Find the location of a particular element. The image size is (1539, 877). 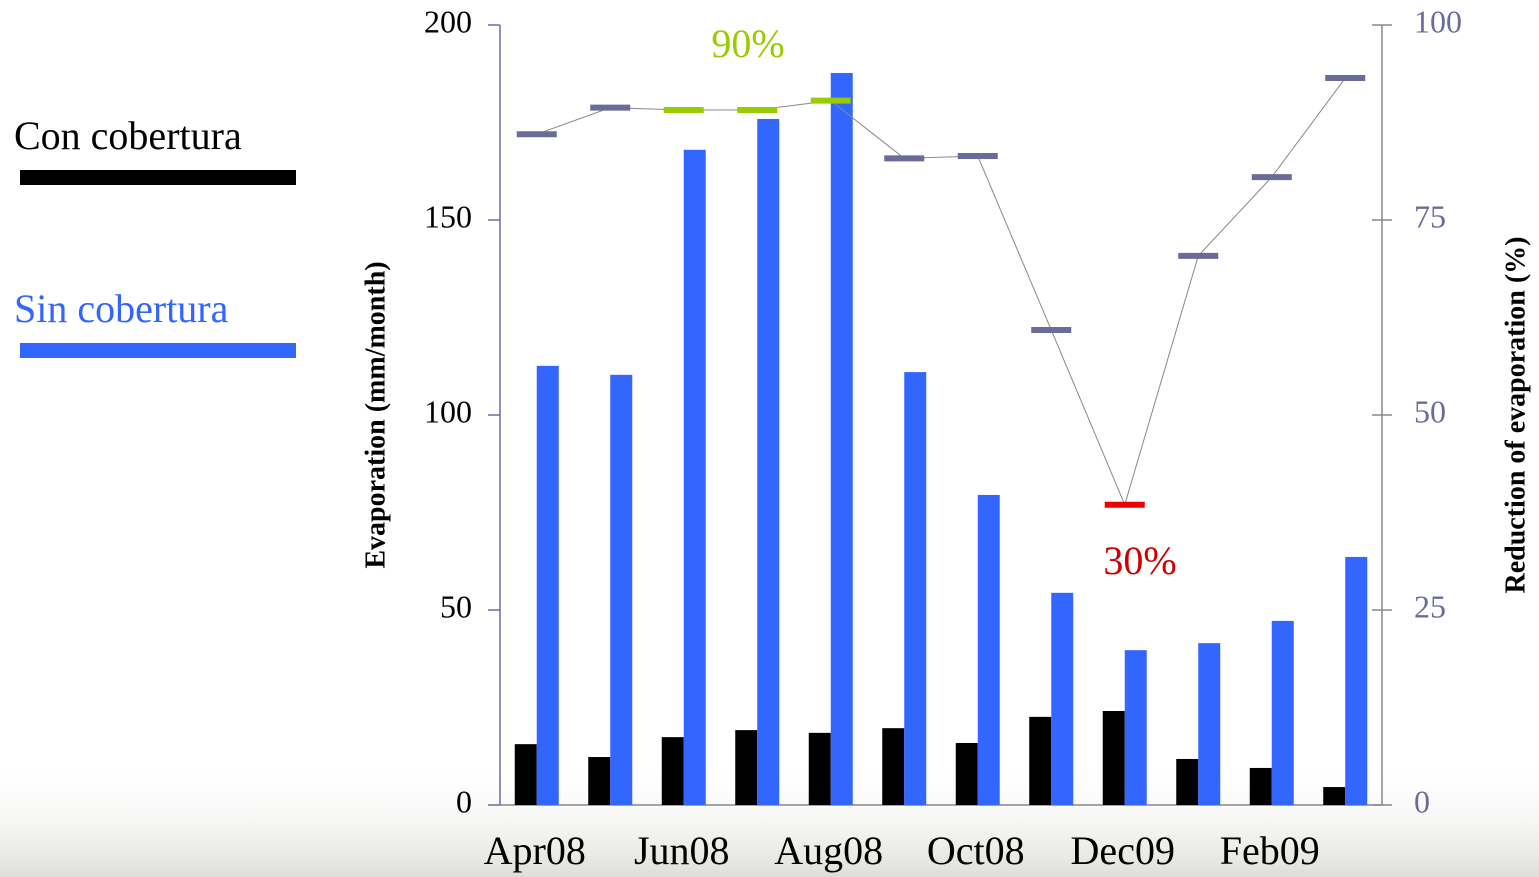

annotation: 90% is located at coordinates (747, 43).